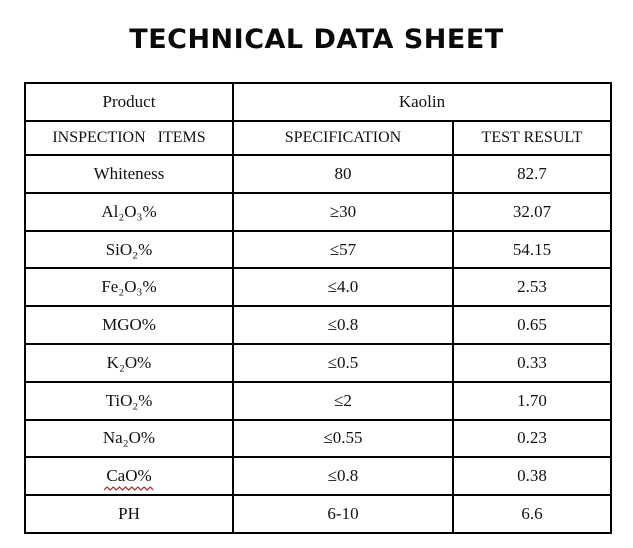  What do you see at coordinates (343, 514) in the screenshot?
I see `spec-cell: 6-10` at bounding box center [343, 514].